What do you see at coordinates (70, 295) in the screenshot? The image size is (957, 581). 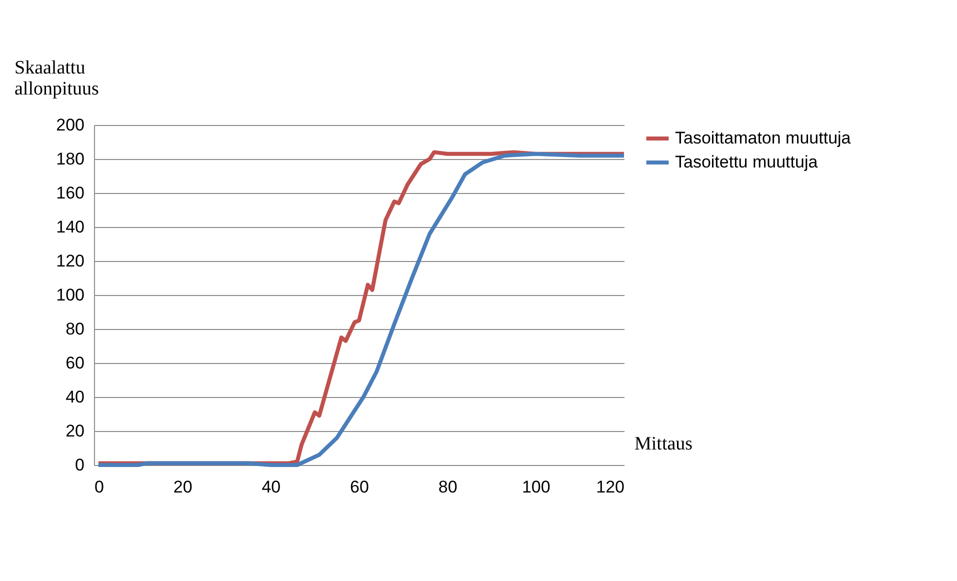 I see `y-tick-label: 100` at bounding box center [70, 295].